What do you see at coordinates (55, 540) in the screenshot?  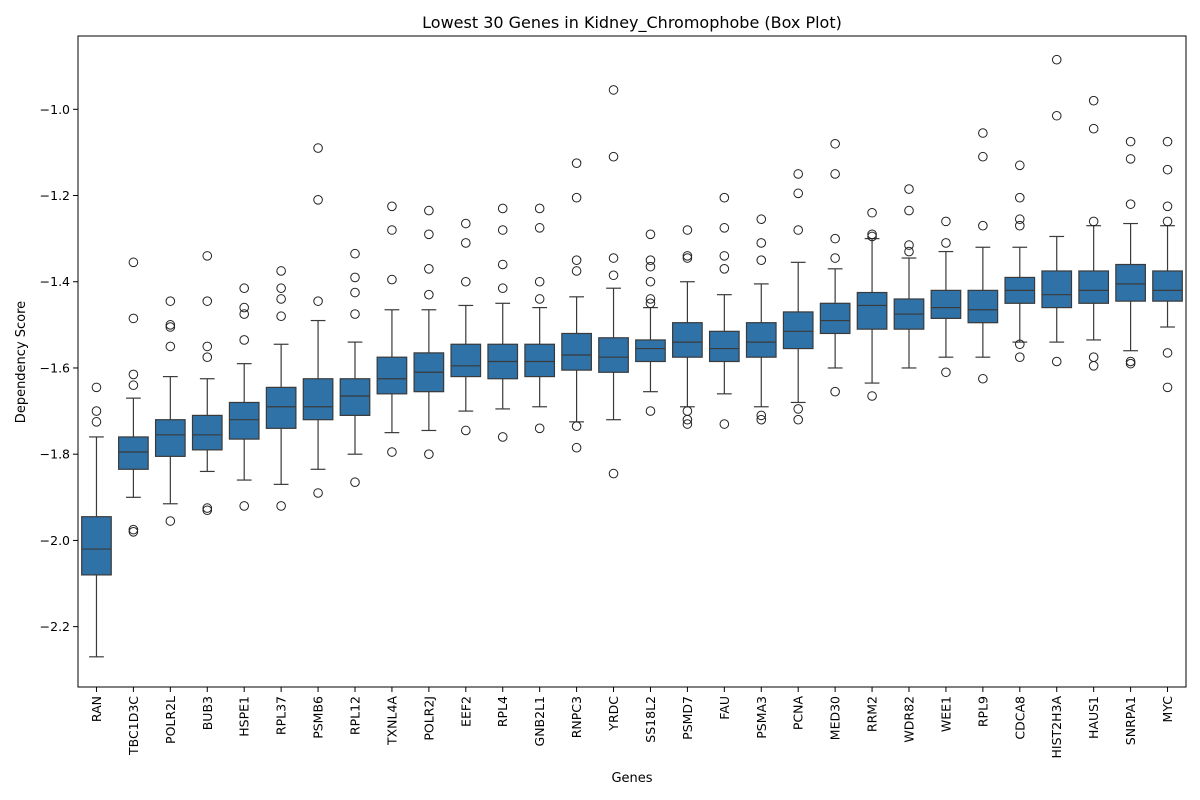 I see `y-tick-label: −2.0` at bounding box center [55, 540].